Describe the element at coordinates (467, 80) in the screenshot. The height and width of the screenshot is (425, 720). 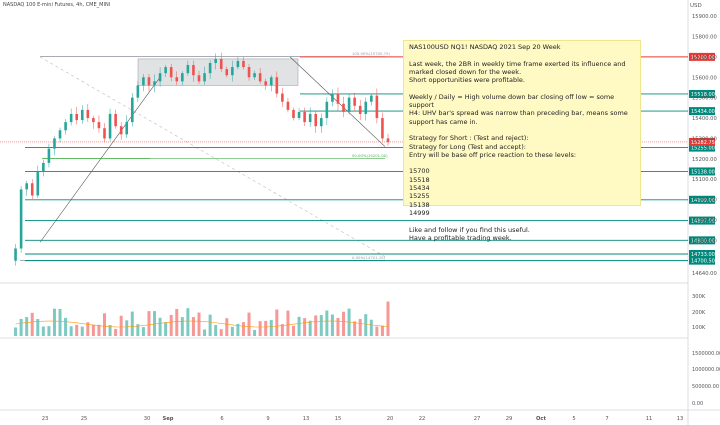
I see `note-line: Short opportunities were profitable.` at that location.